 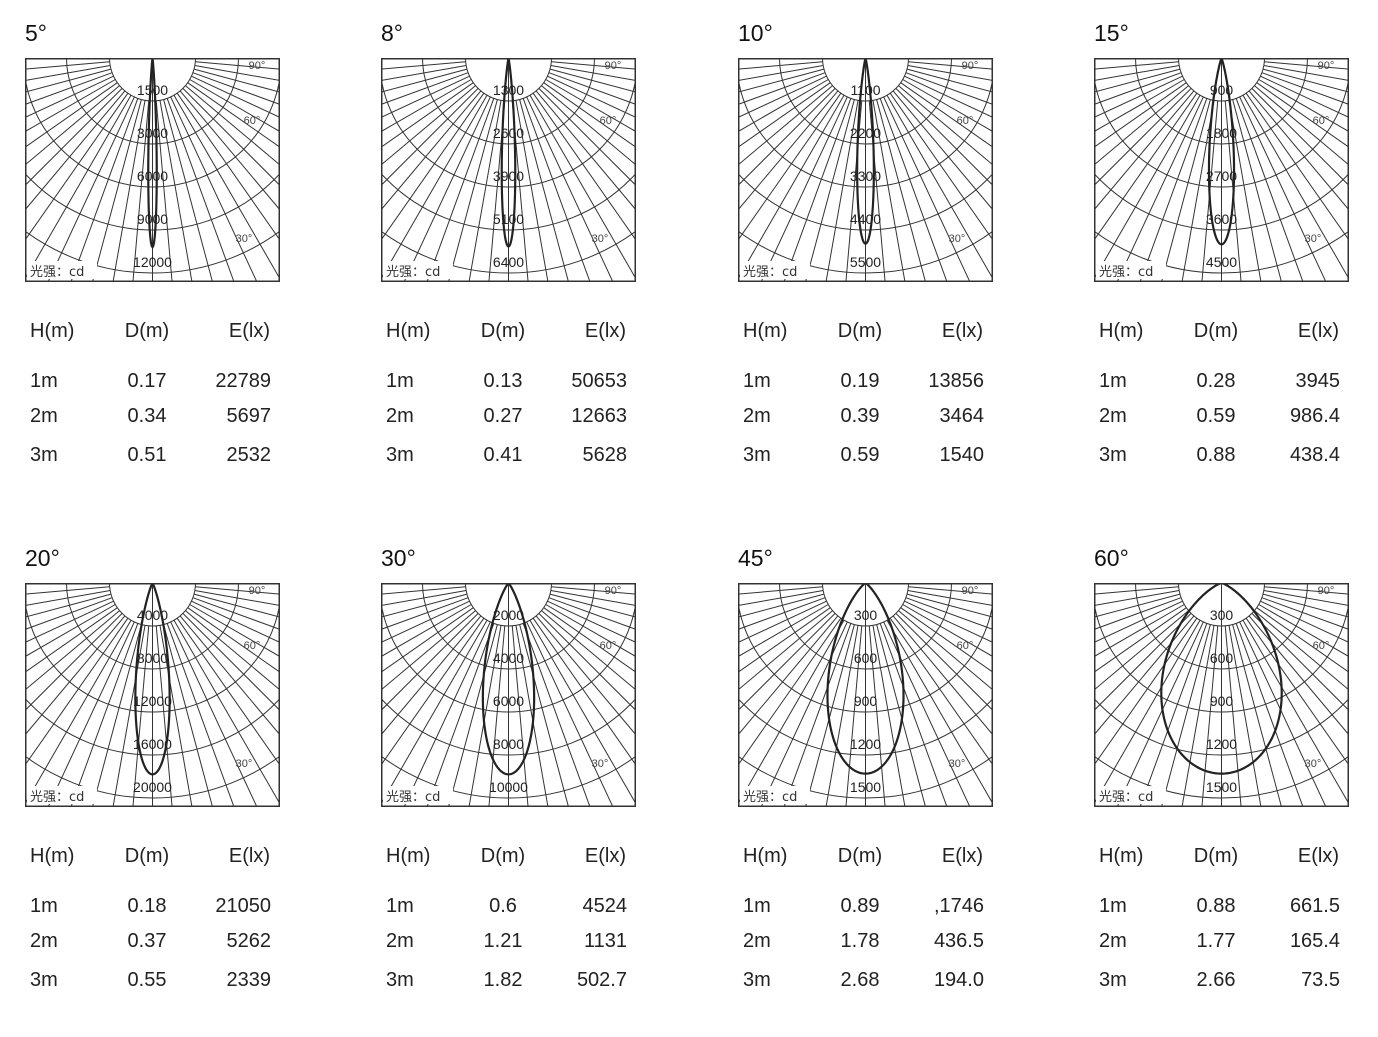 I want to click on ring-label: 1500, so click(x=152, y=90).